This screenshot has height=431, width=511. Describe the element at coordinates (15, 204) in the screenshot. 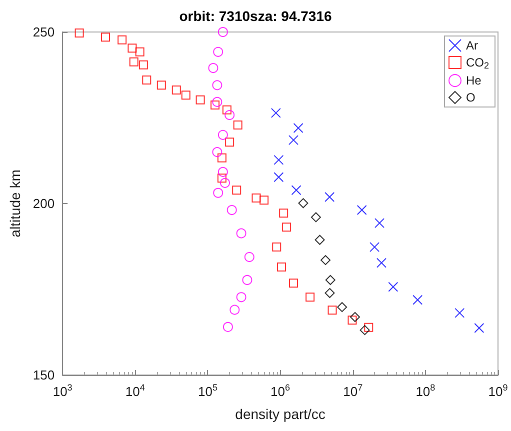

I see `y-axis-title: altitude km` at that location.